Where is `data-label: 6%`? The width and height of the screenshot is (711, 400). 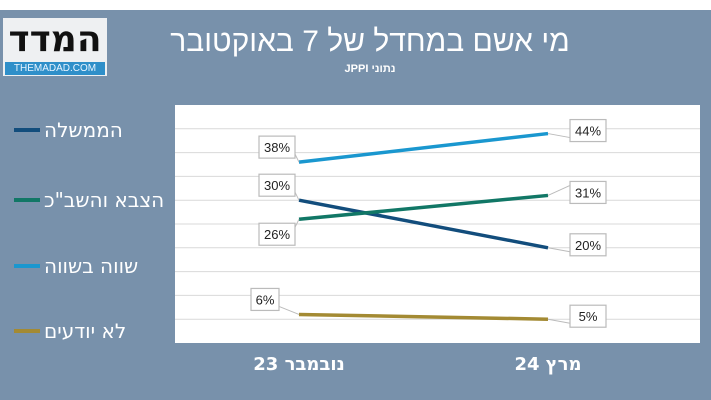
data-label: 6% is located at coordinates (265, 299).